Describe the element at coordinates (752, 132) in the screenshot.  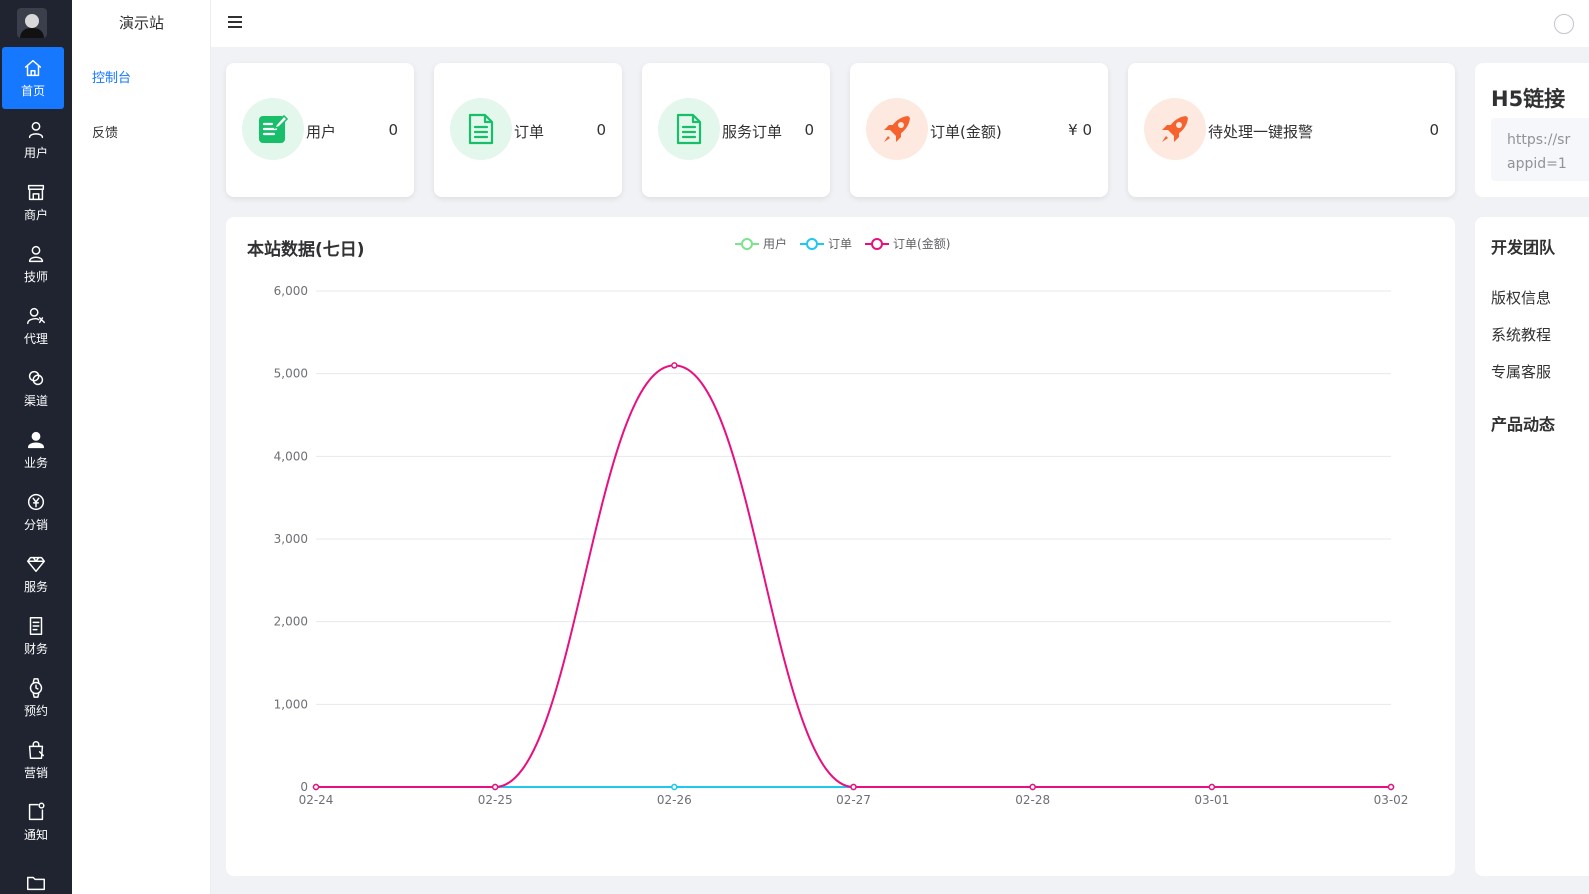
I see `stat-label: 服务订单` at that location.